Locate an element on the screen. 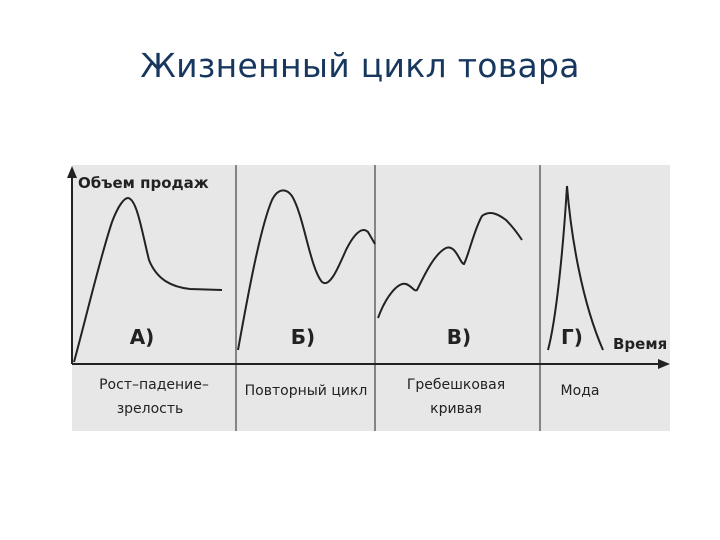 The width and height of the screenshot is (720, 540). panel-letter-b: Б) is located at coordinates (303, 337).